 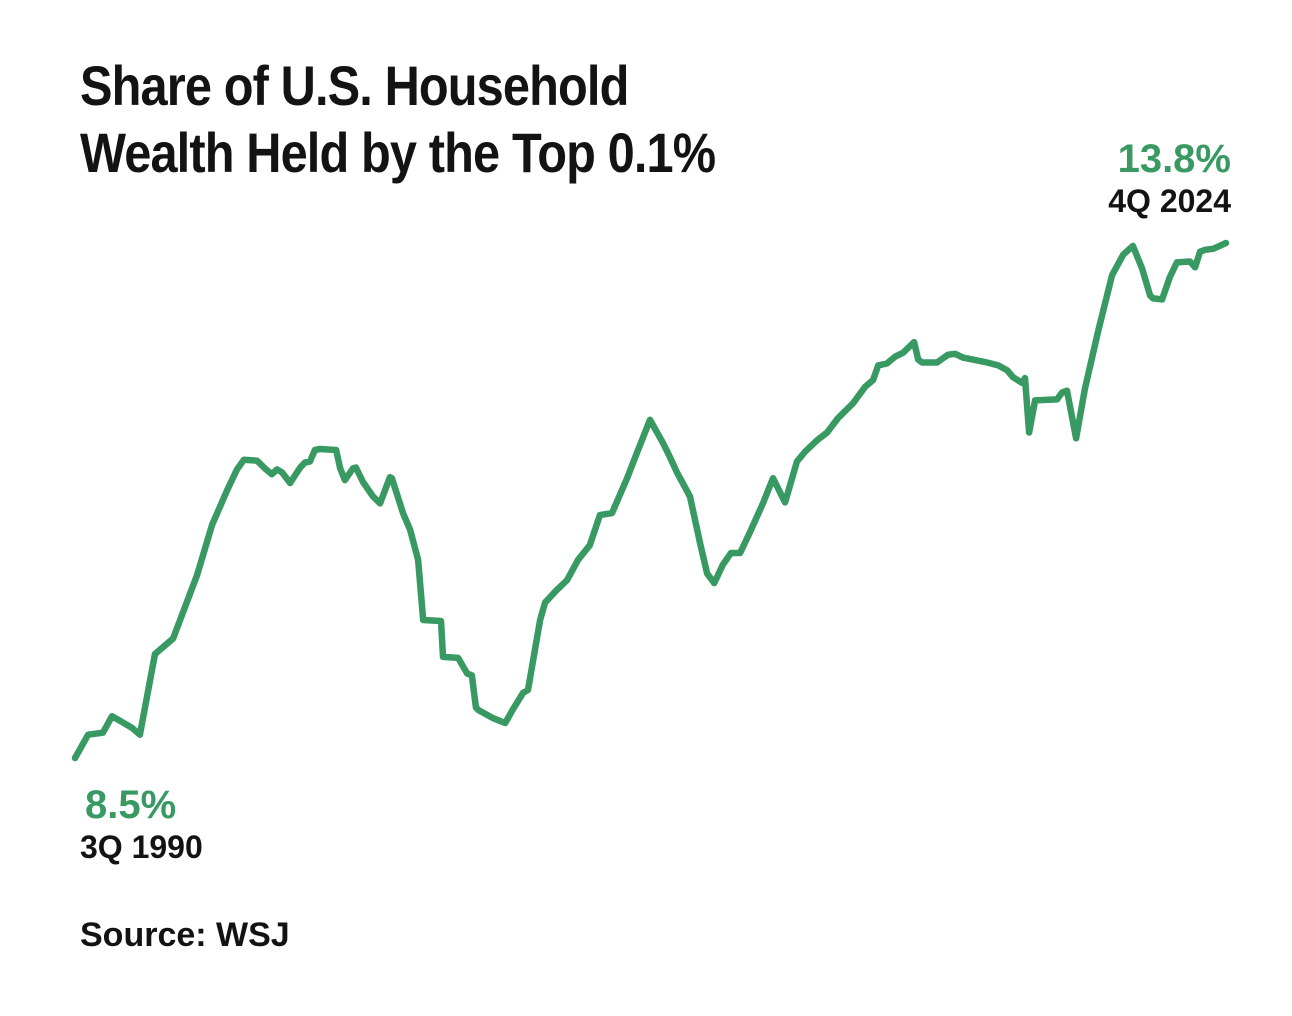 What do you see at coordinates (141, 847) in the screenshot?
I see `start-quarter-label: 3Q 1990` at bounding box center [141, 847].